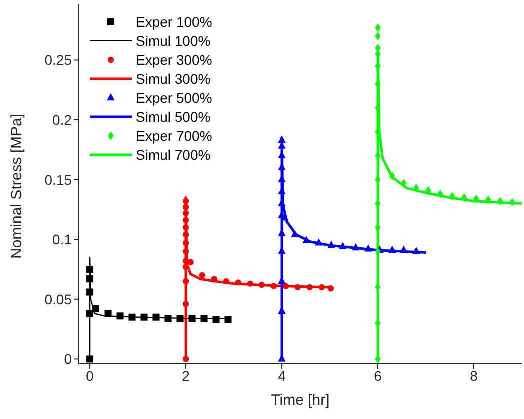 Image resolution: width=524 pixels, height=419 pixels. Describe the element at coordinates (90, 376) in the screenshot. I see `x-tick-label: 0` at that location.